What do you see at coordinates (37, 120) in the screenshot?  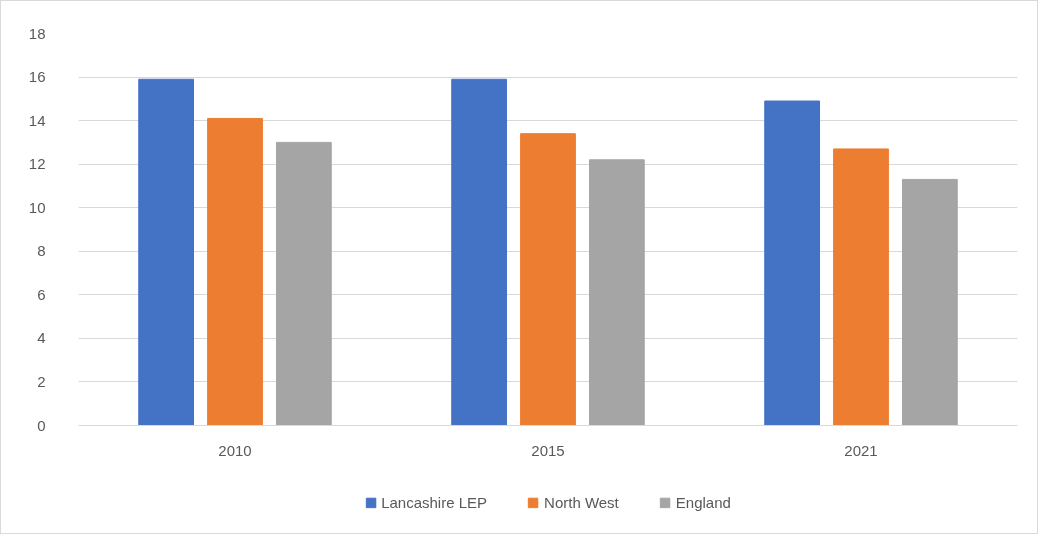 I see `y-tick-label: 14` at bounding box center [37, 120].